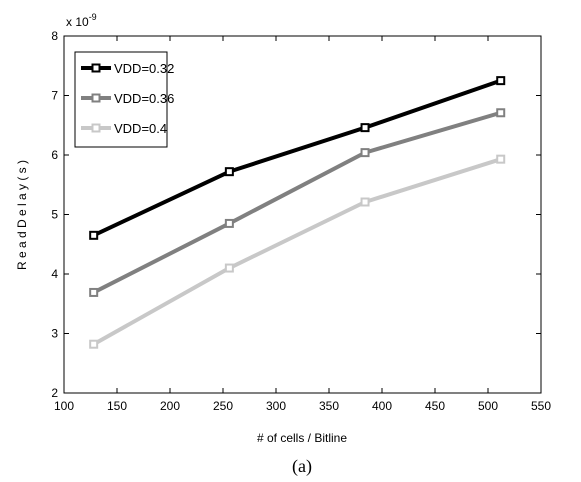 This screenshot has height=482, width=581. I want to click on legend-label: VDD=0.32, so click(144, 68).